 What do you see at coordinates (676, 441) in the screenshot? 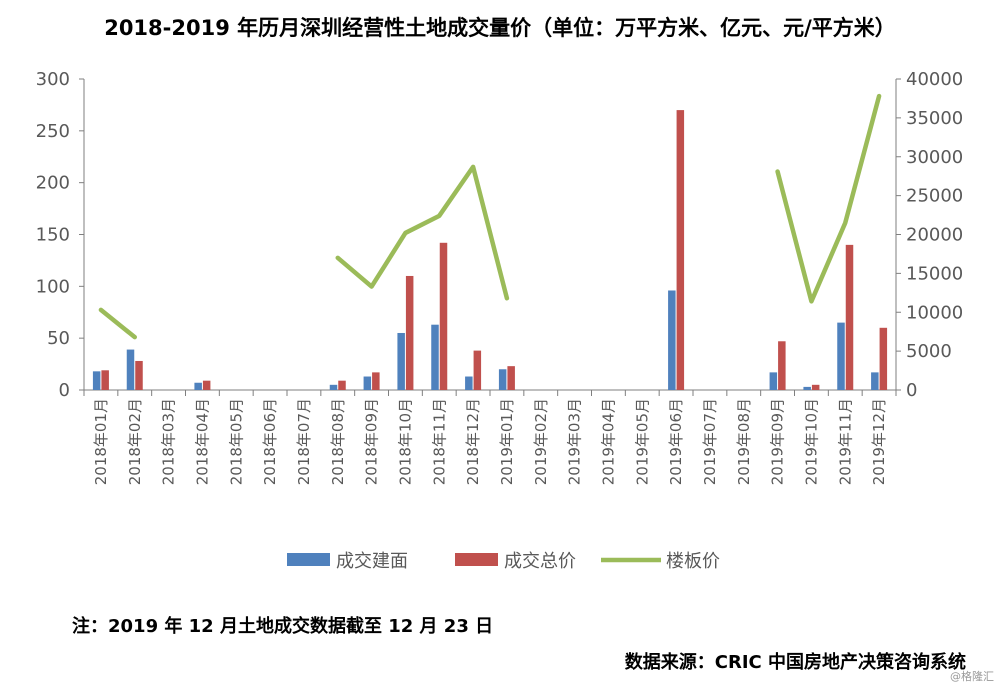
I see `x-tick-label: 2019年06月` at bounding box center [676, 441].